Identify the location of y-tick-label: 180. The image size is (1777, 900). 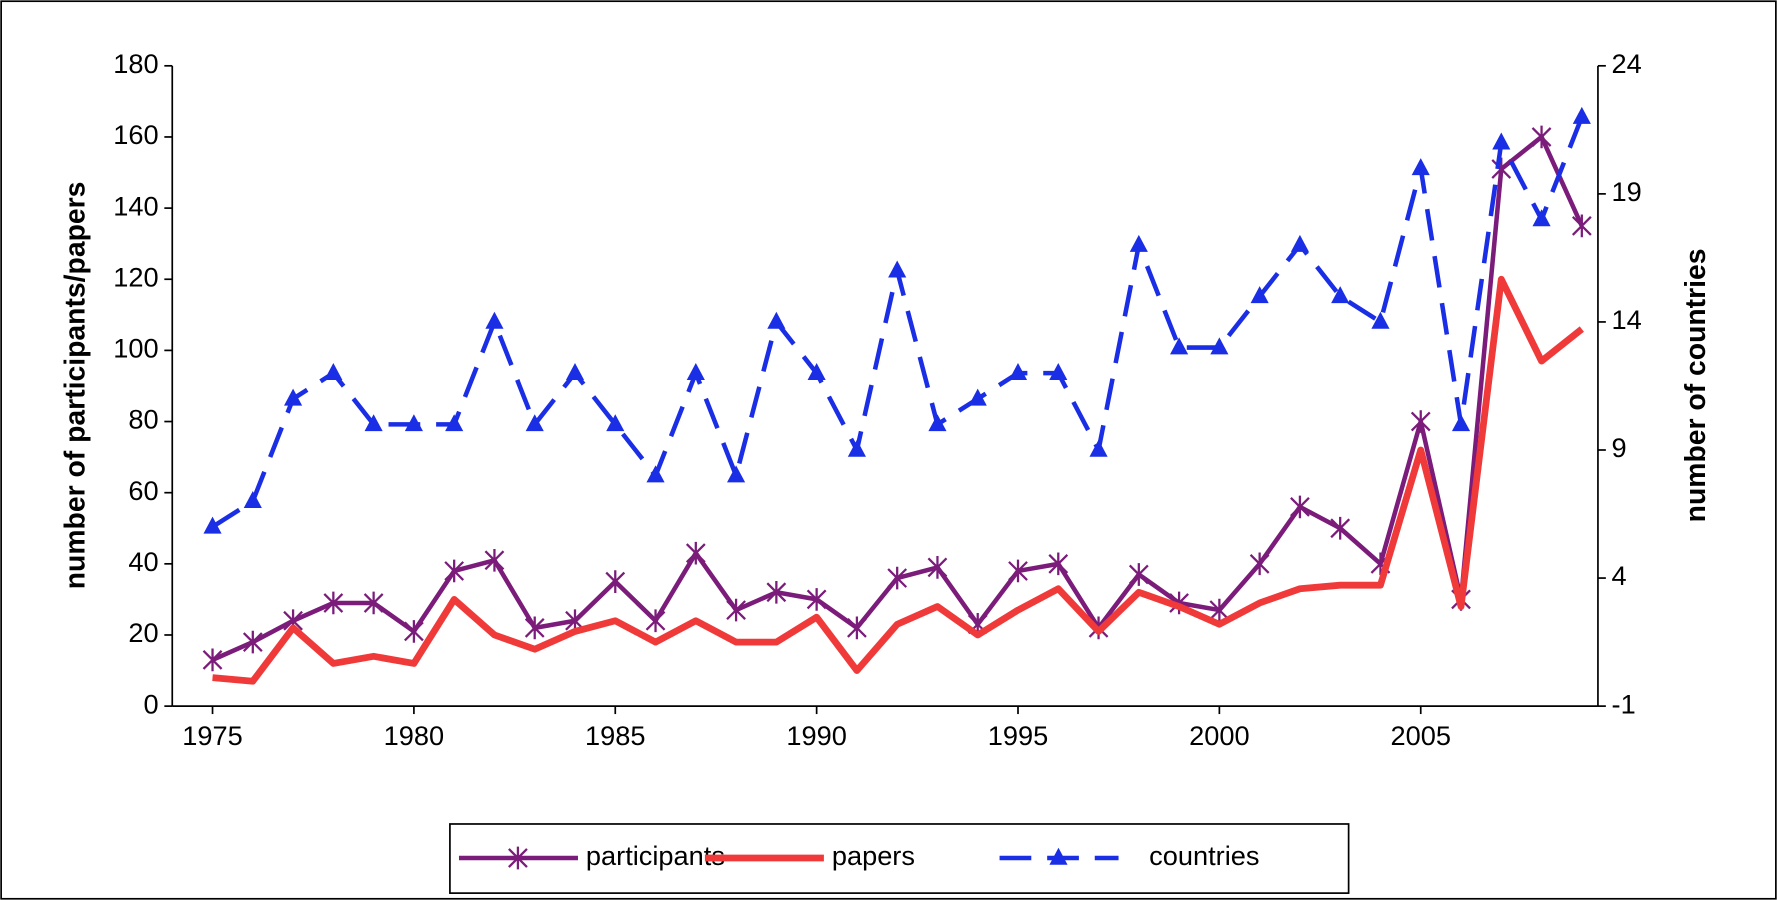
(135, 63).